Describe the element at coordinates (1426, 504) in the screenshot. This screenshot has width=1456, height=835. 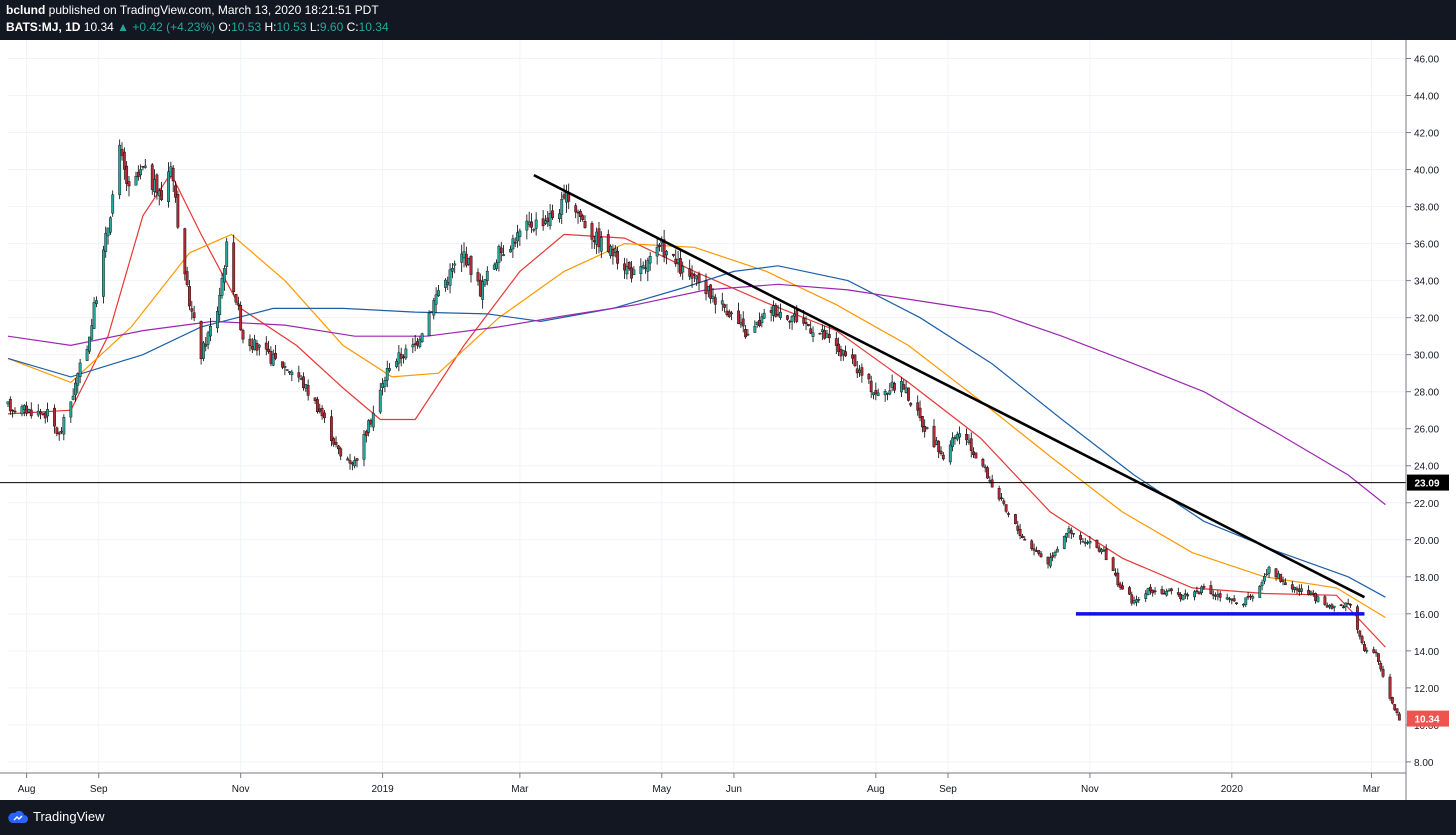
I see `price-tick-label: 22.00` at that location.